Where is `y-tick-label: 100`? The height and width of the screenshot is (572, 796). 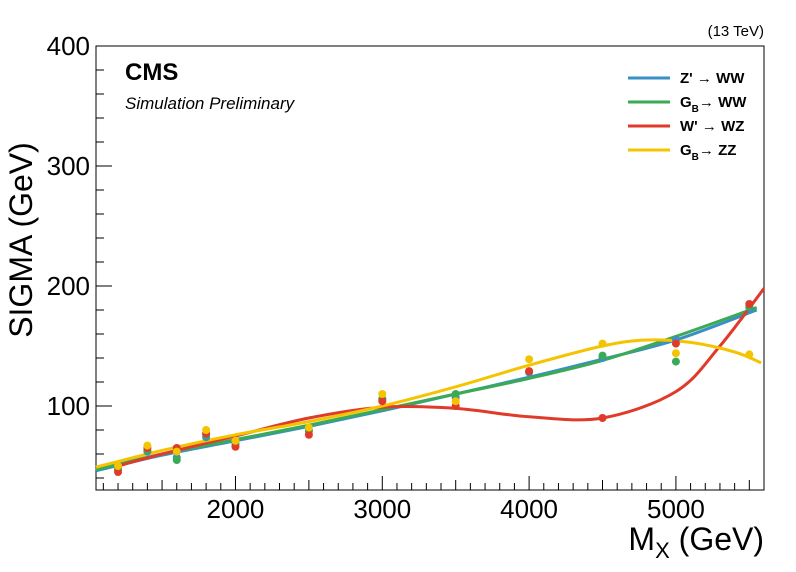 y-tick-label: 100 is located at coordinates (68, 406).